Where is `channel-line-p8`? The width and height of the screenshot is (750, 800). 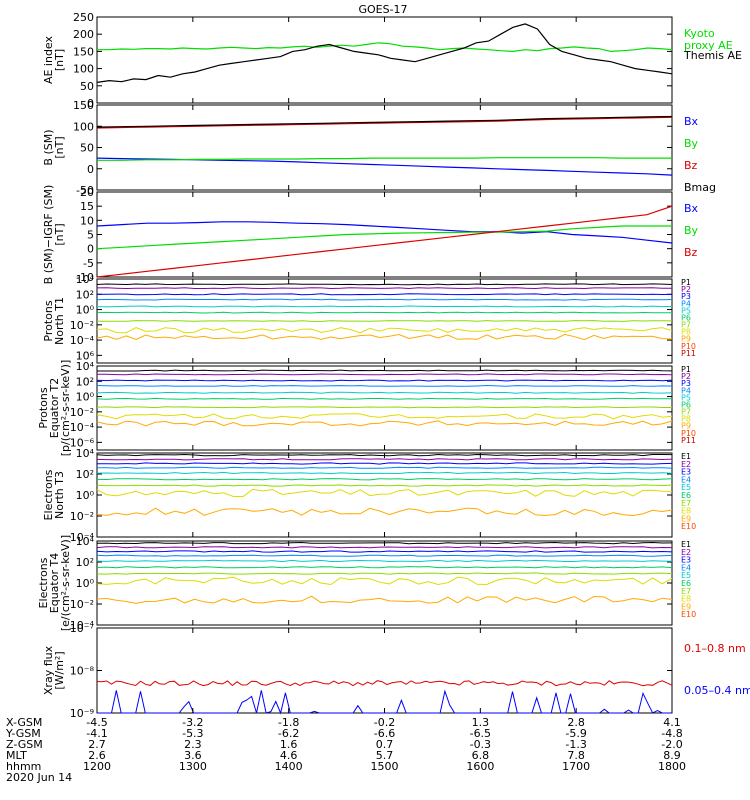 channel-line-p8 is located at coordinates (384, 416).